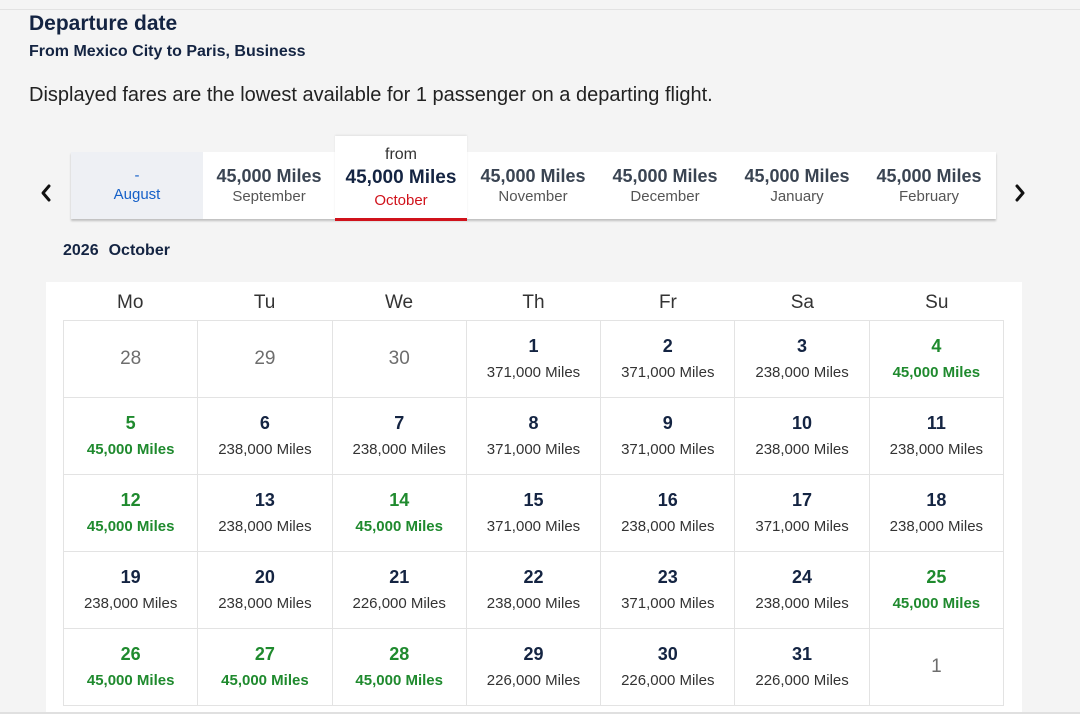 The image size is (1080, 714). I want to click on day-cell: 25 45,000 Miles, so click(936, 590).